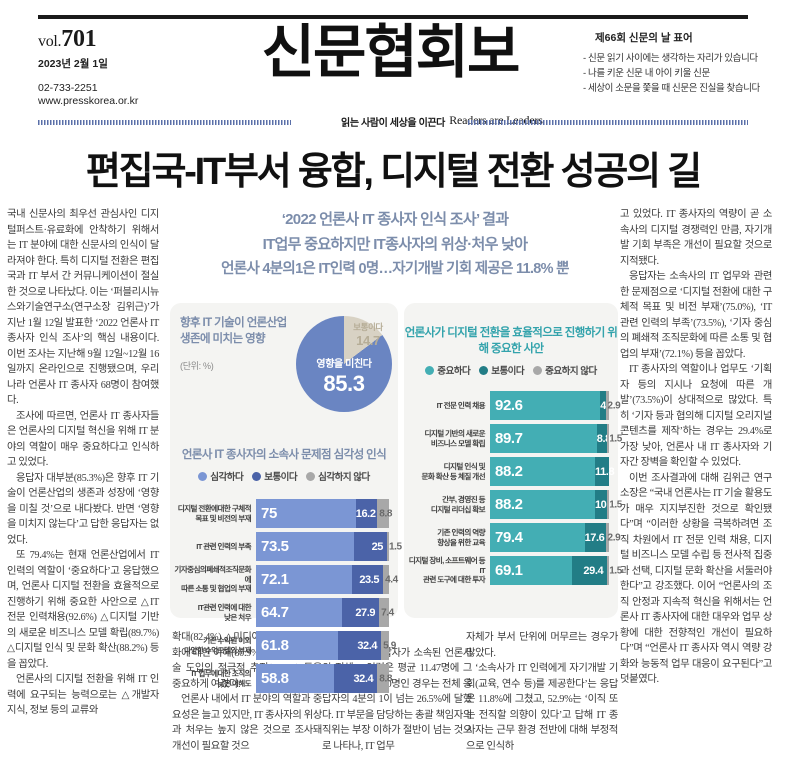  What do you see at coordinates (384, 678) in the screenshot?
I see `bar-segment-low: 8.8` at bounding box center [384, 678].